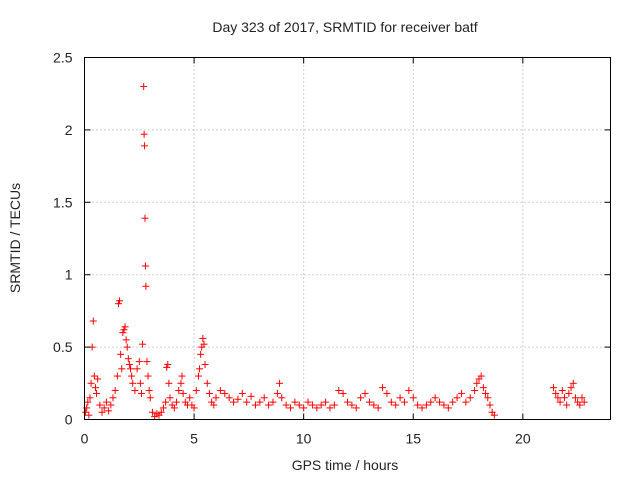  I want to click on y-tick-label: 2, so click(69, 130).